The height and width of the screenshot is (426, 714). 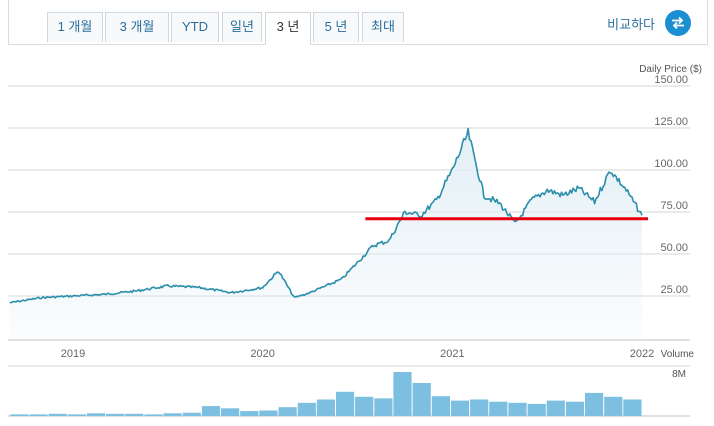 I want to click on tab-5: 3 년, so click(x=288, y=28).